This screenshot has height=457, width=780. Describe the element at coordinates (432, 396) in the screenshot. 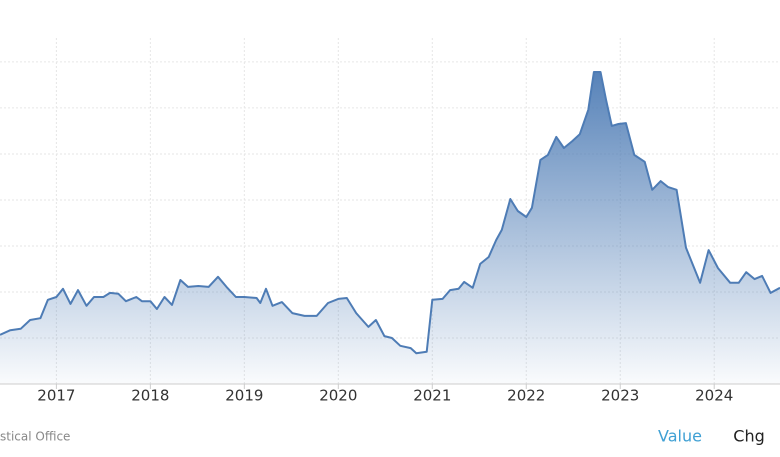

I see `x-tick-label: 2021` at that location.